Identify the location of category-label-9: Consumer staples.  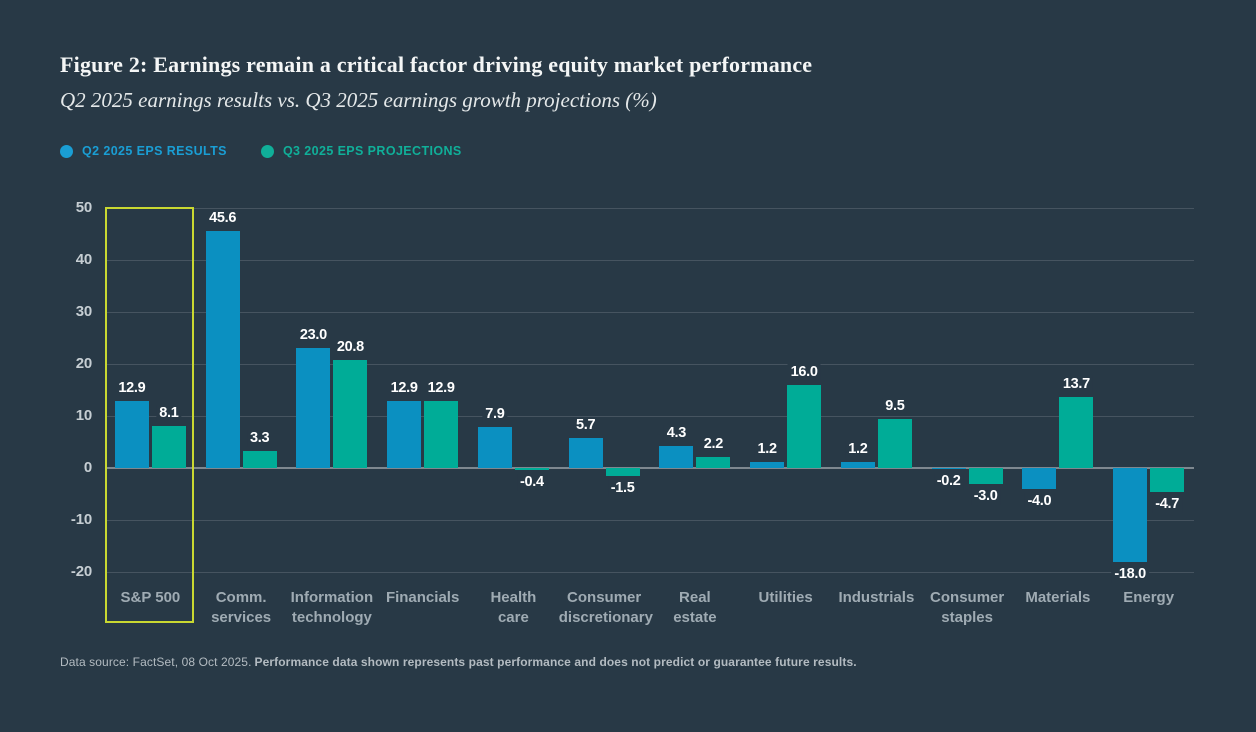
(967, 608).